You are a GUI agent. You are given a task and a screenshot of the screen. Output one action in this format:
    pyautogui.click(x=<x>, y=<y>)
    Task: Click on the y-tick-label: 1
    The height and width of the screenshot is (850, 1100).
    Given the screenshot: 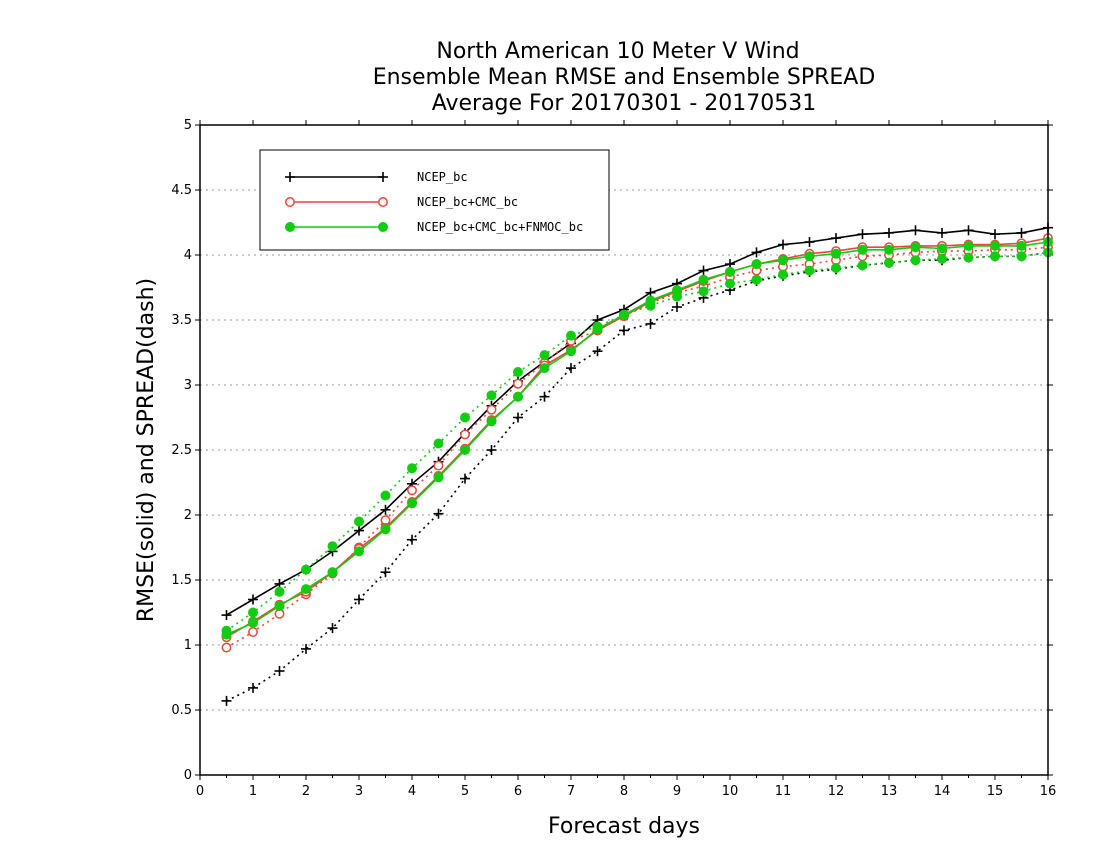 What is the action you would take?
    pyautogui.click(x=188, y=645)
    